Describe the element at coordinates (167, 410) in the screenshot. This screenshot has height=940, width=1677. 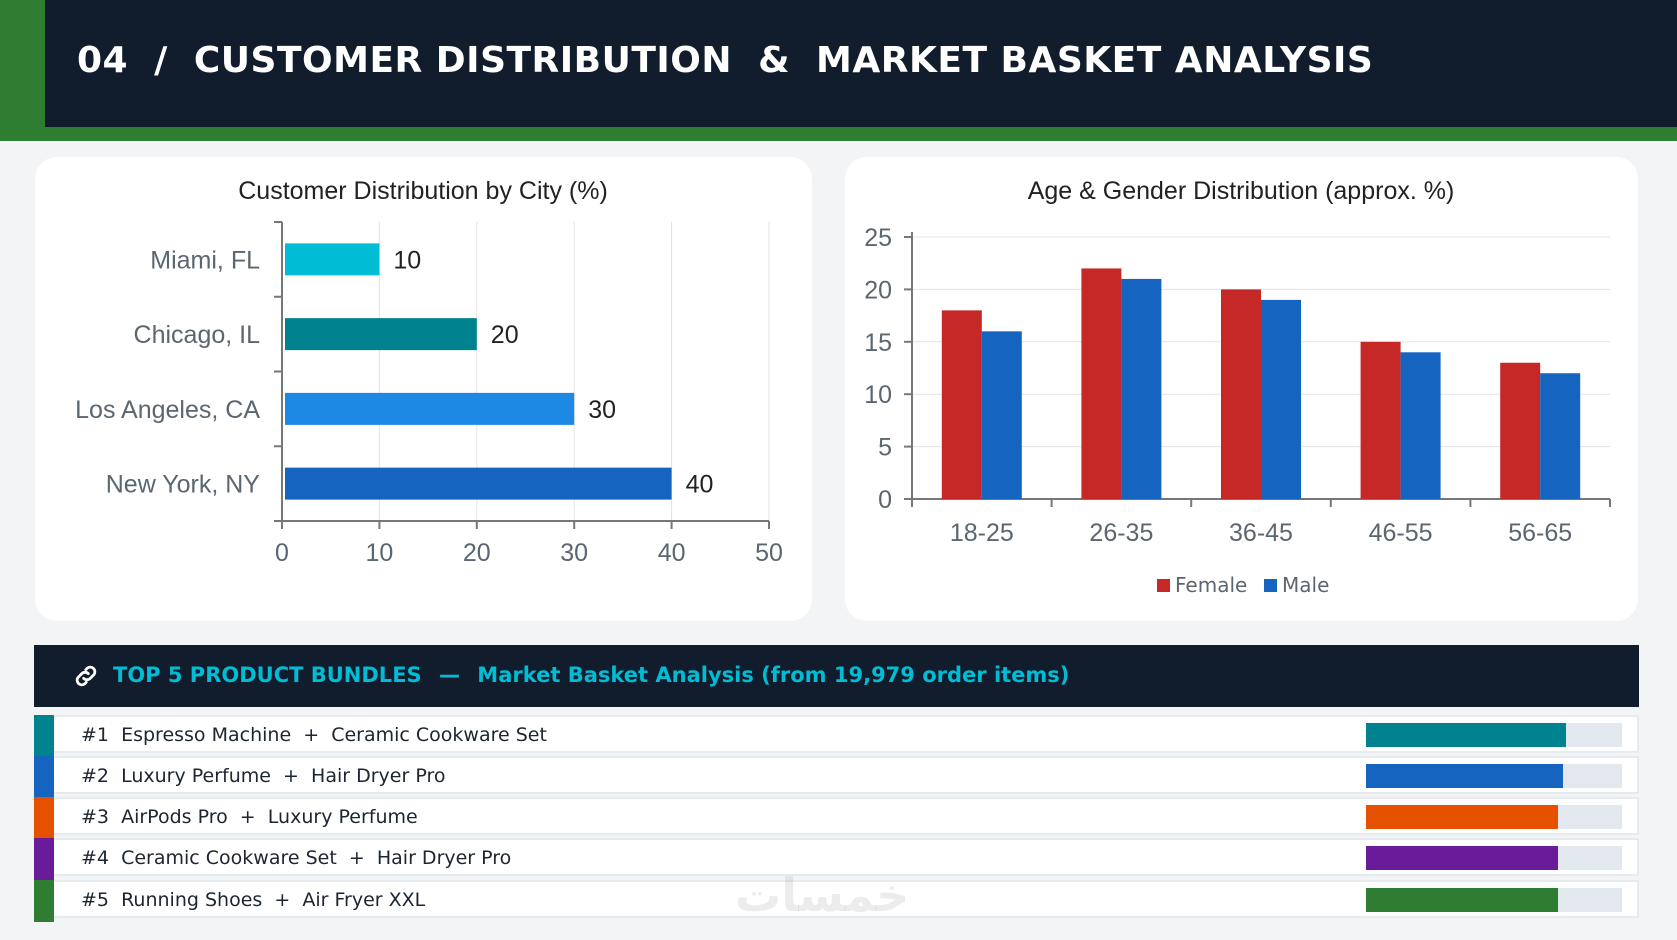
I see `category-label: Los Angeles, CA` at that location.